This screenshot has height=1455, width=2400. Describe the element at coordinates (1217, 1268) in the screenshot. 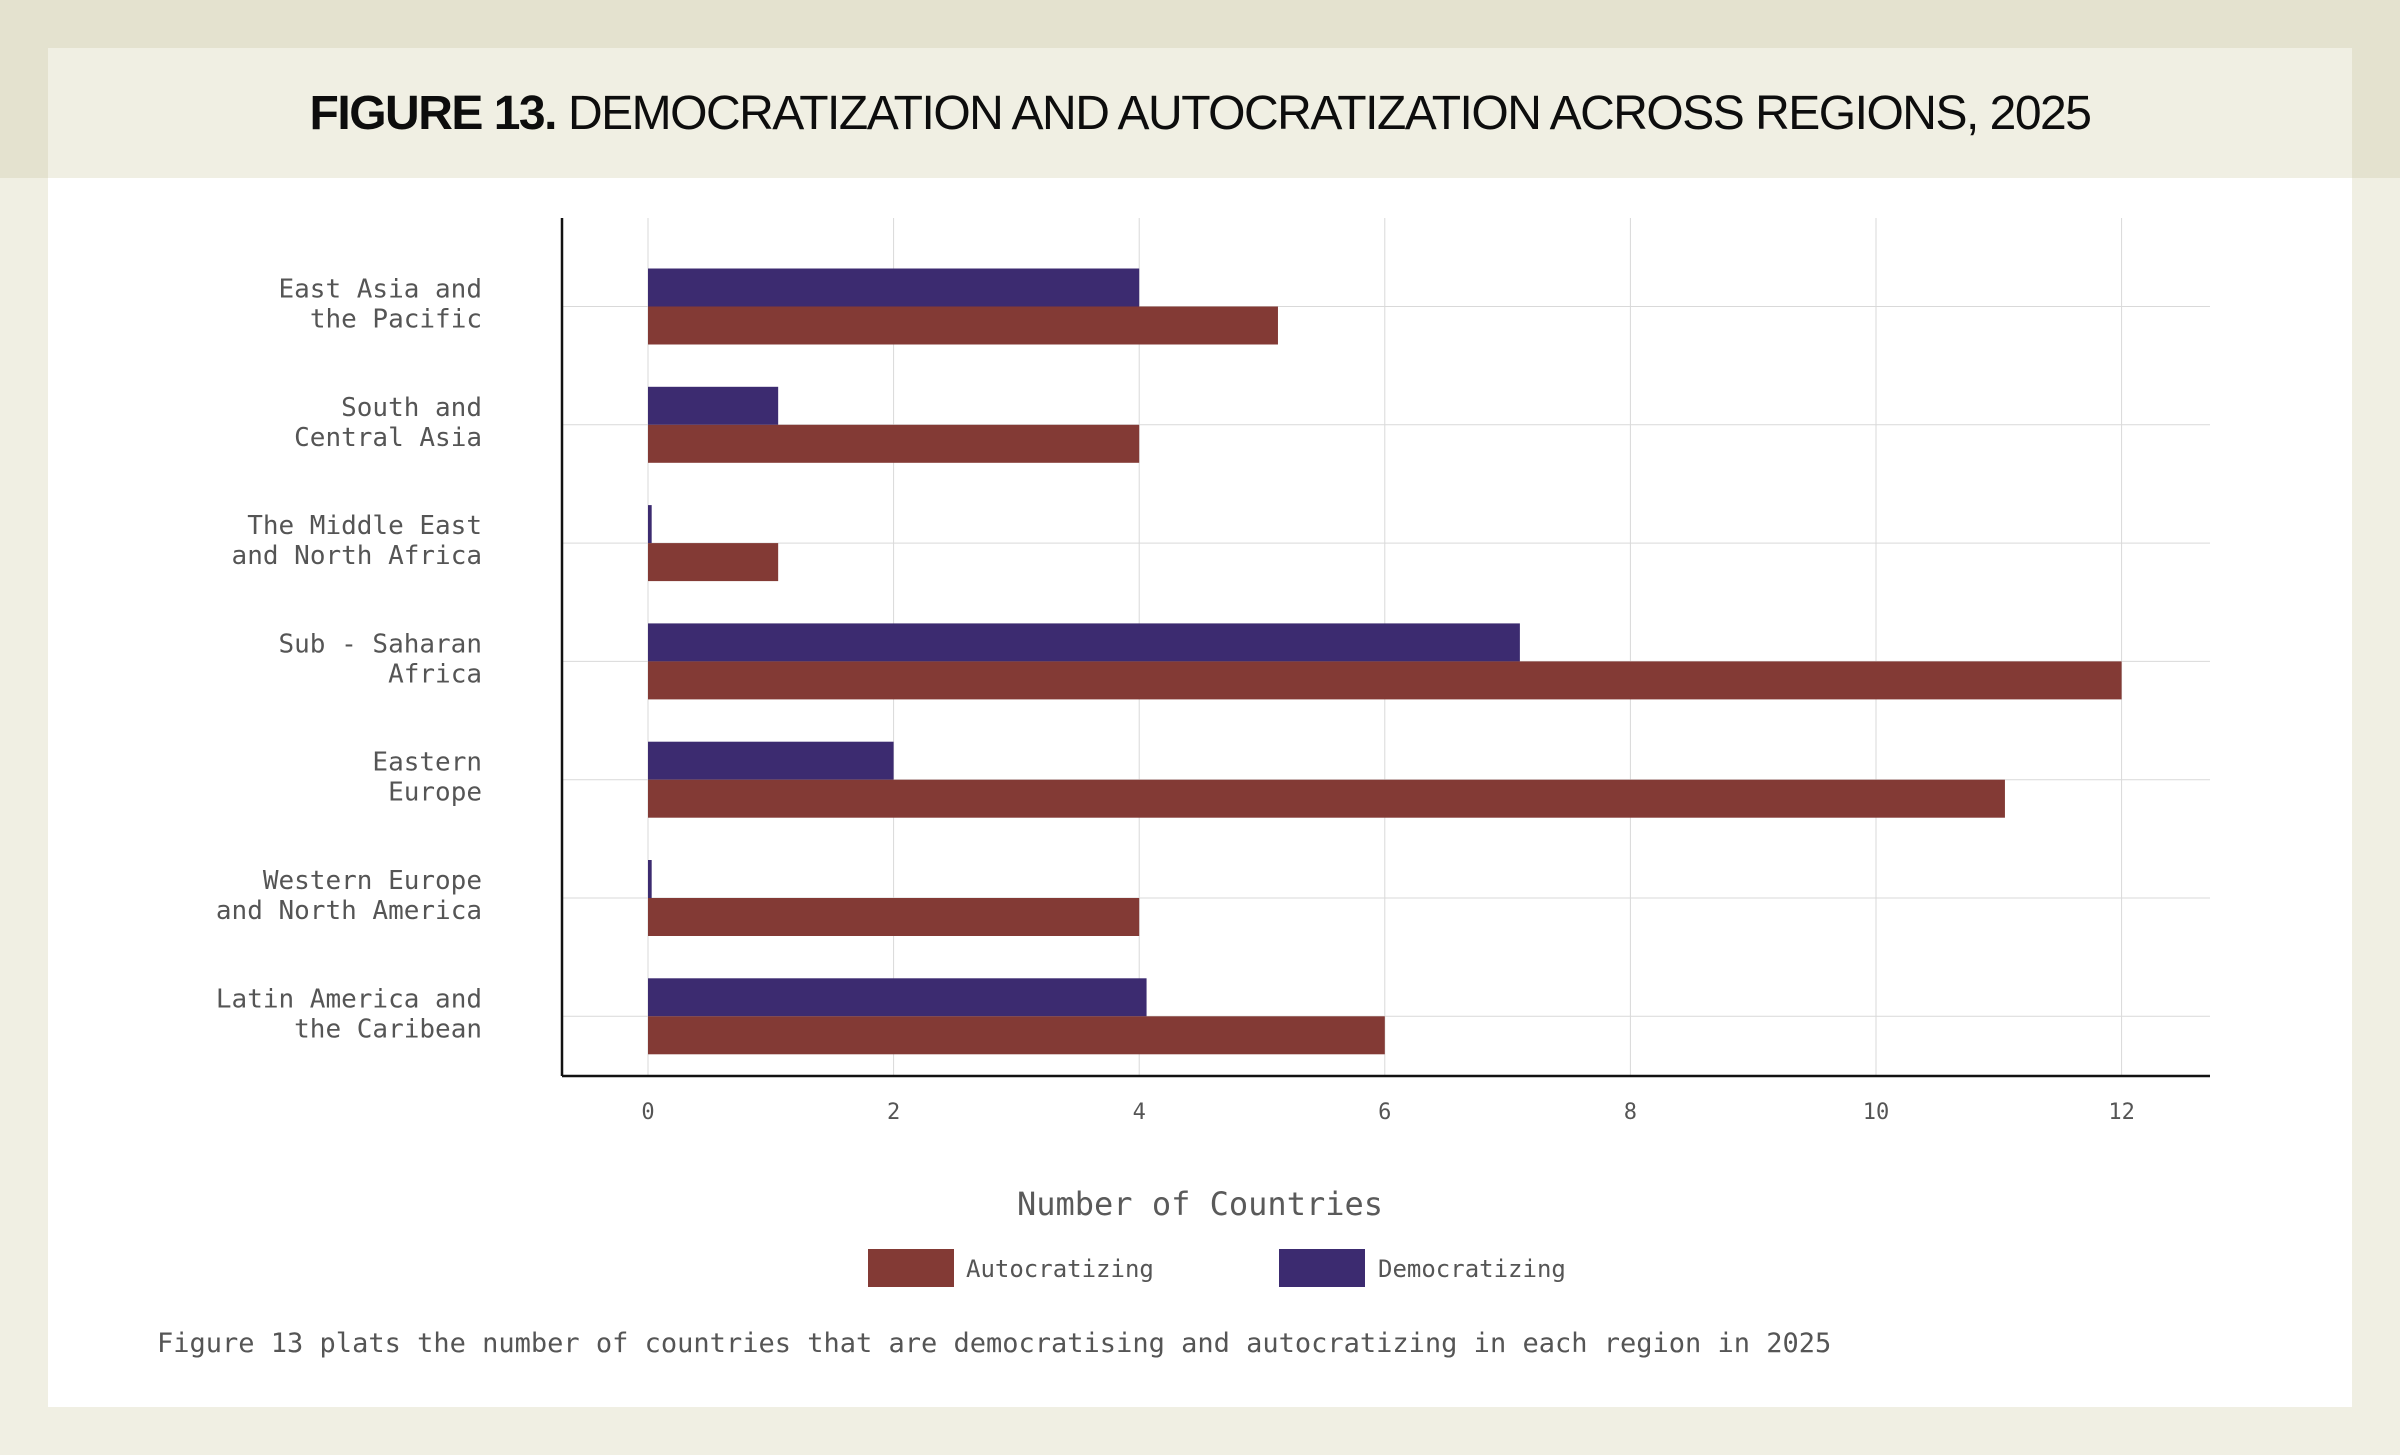

I see `legend: Autocratizing Democratizing` at that location.